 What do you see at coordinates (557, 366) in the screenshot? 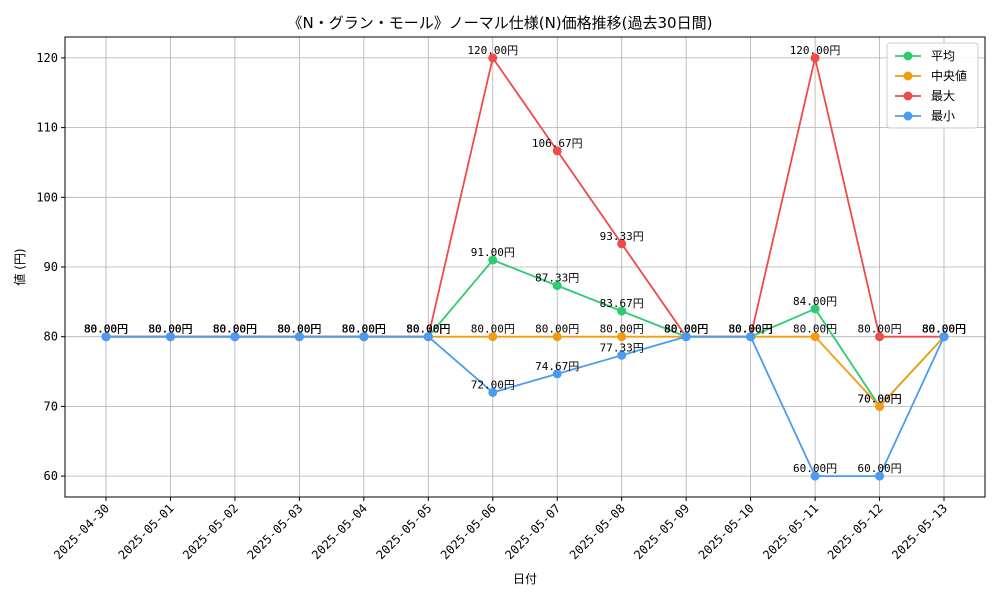
I see `data-label: 74.67円` at bounding box center [557, 366].